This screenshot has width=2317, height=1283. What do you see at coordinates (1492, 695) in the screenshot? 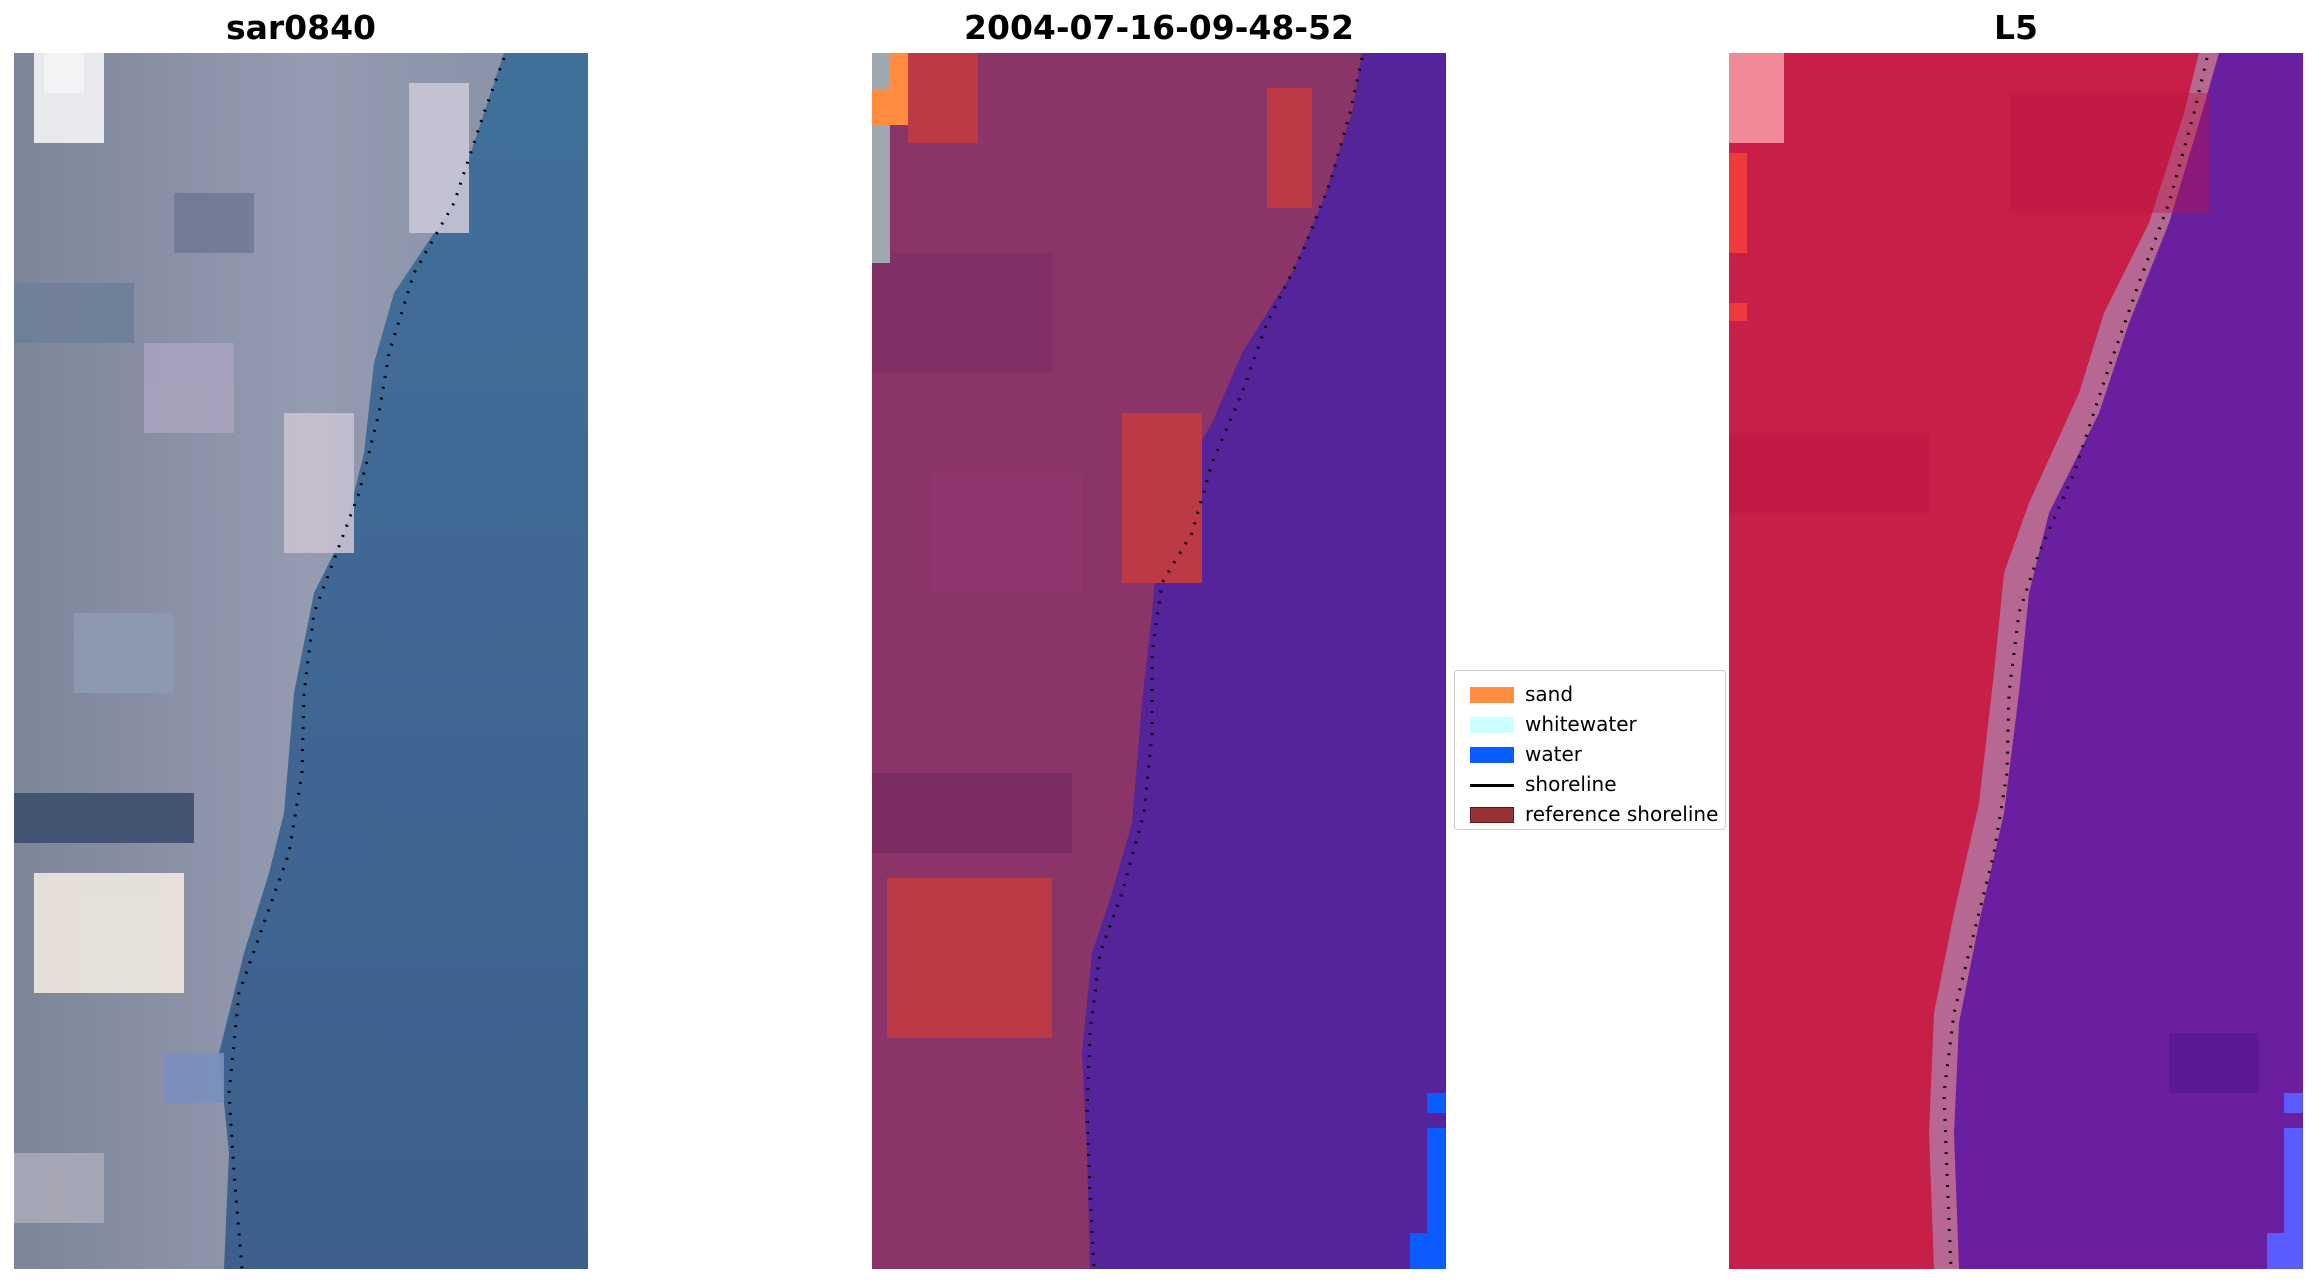
I see `sand-swatch` at bounding box center [1492, 695].